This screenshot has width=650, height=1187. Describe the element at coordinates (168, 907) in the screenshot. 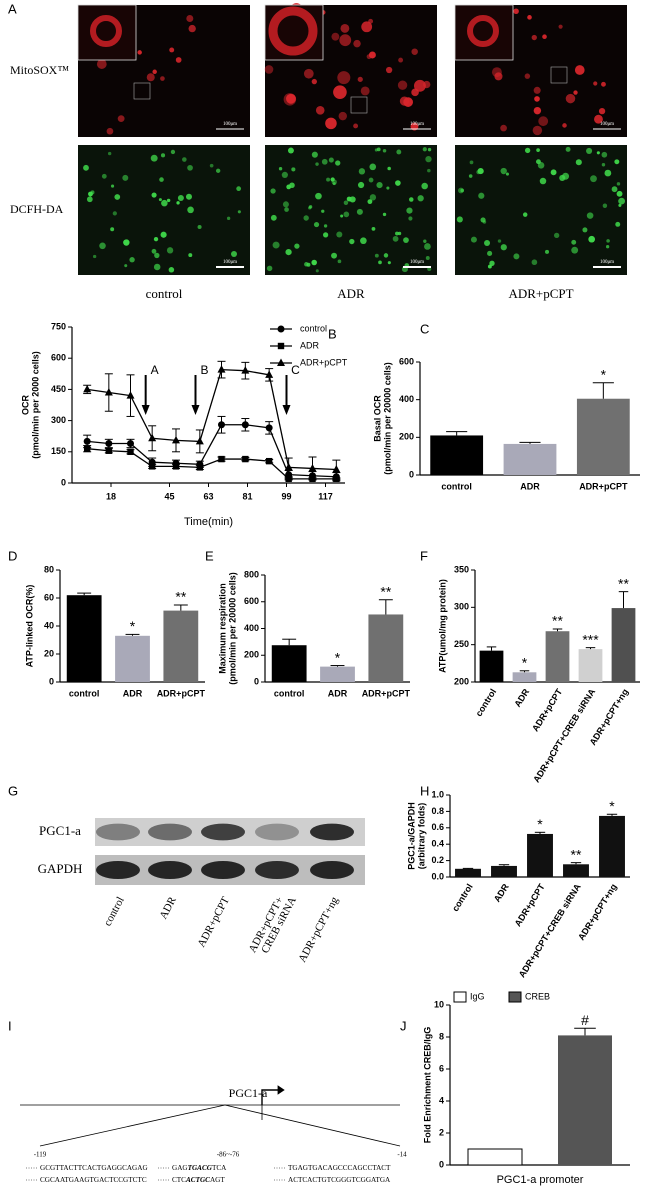

I see `lane-label: ADR` at that location.